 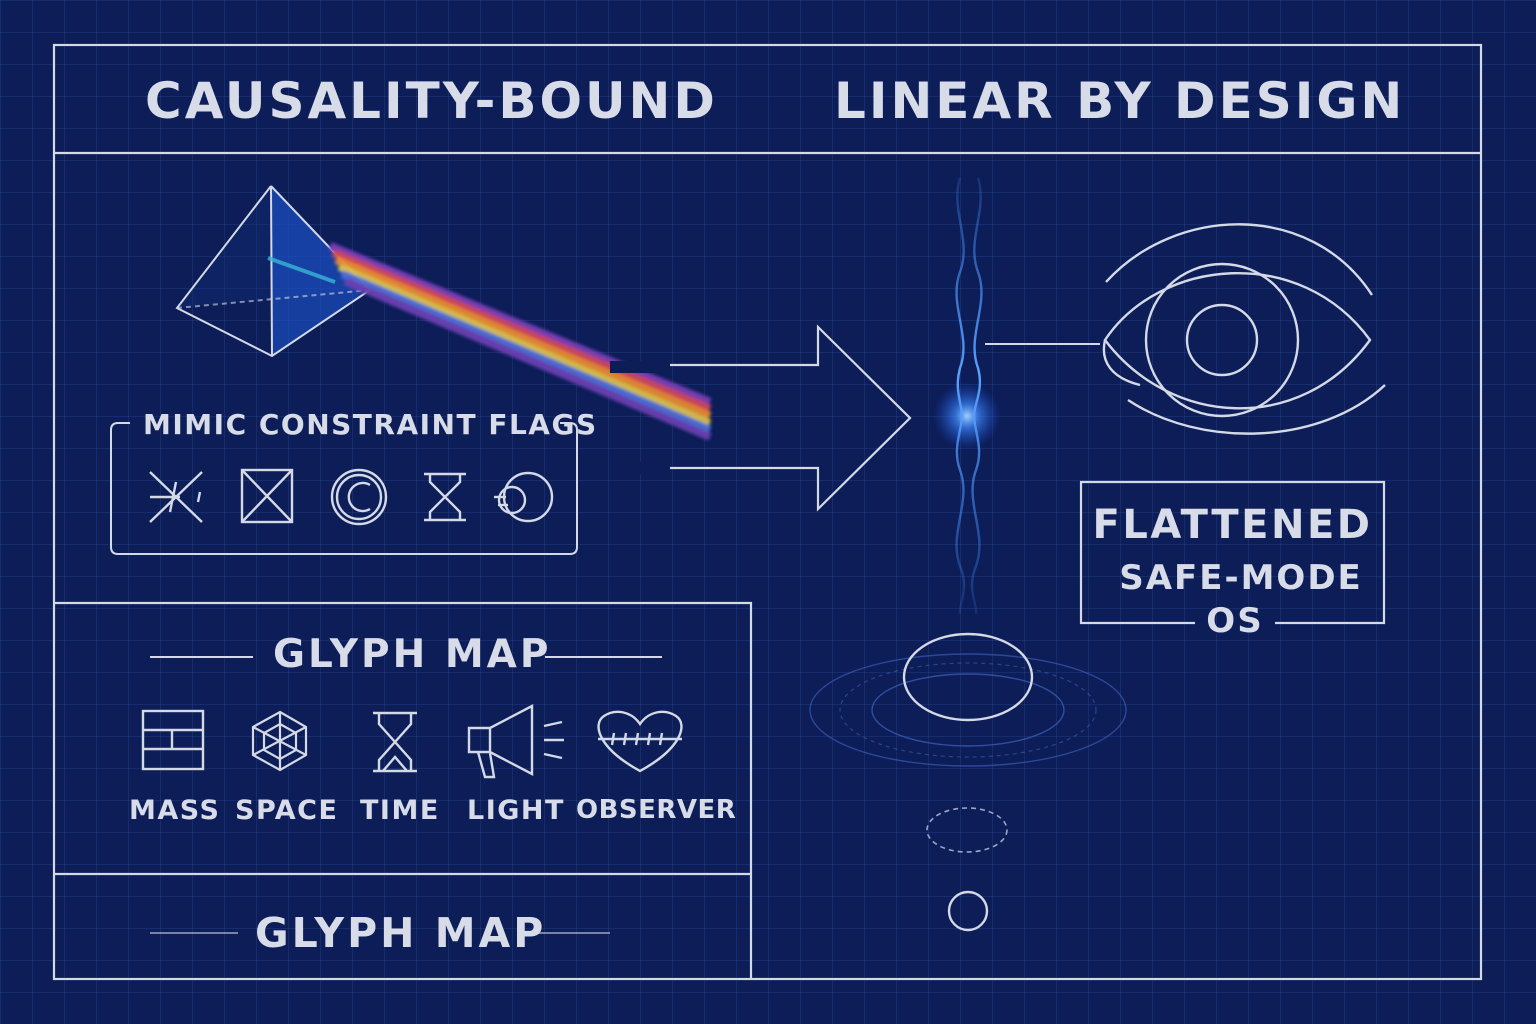 What do you see at coordinates (287, 810) in the screenshot?
I see `glyph-label-space: SPACE` at bounding box center [287, 810].